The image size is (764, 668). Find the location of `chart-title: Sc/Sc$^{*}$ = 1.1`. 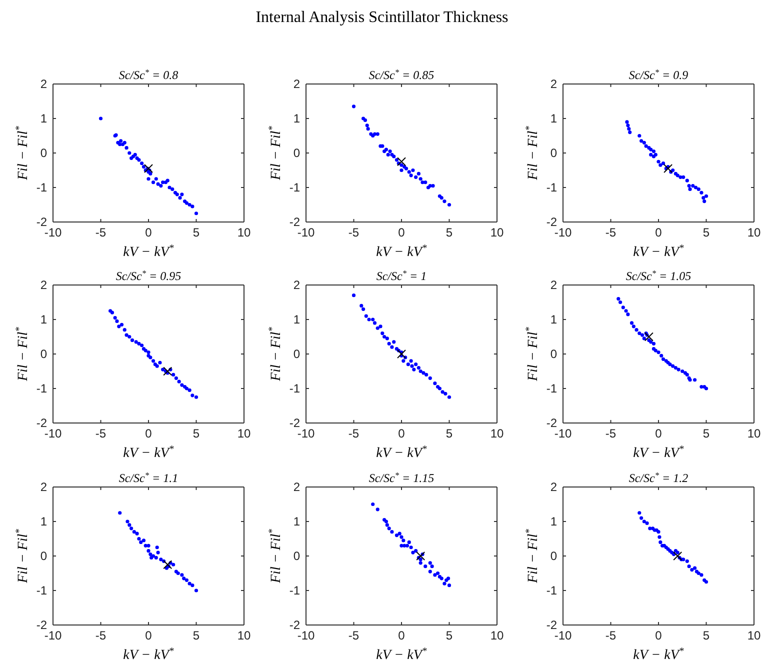

chart-title: Sc/Sc$^{*}$ = 1.1 is located at coordinates (148, 477).